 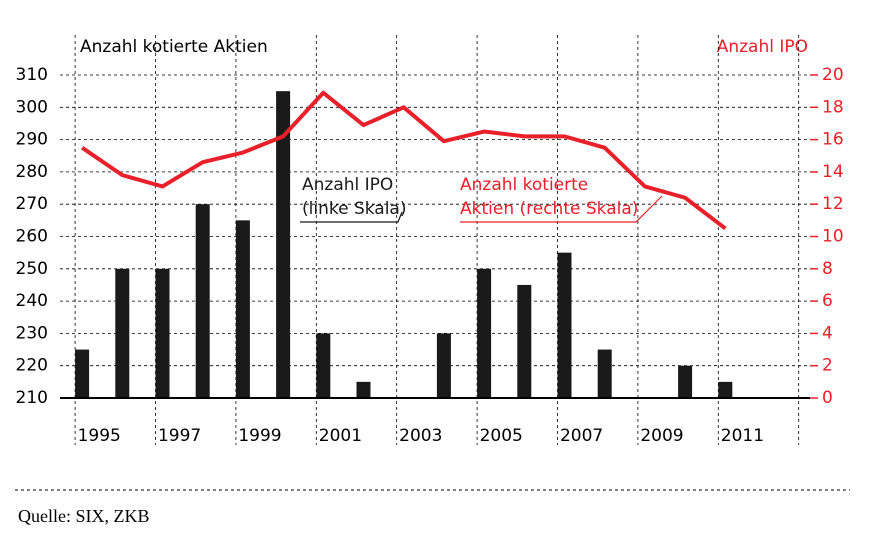 I want to click on y2-tick-label: 6, so click(x=827, y=301).